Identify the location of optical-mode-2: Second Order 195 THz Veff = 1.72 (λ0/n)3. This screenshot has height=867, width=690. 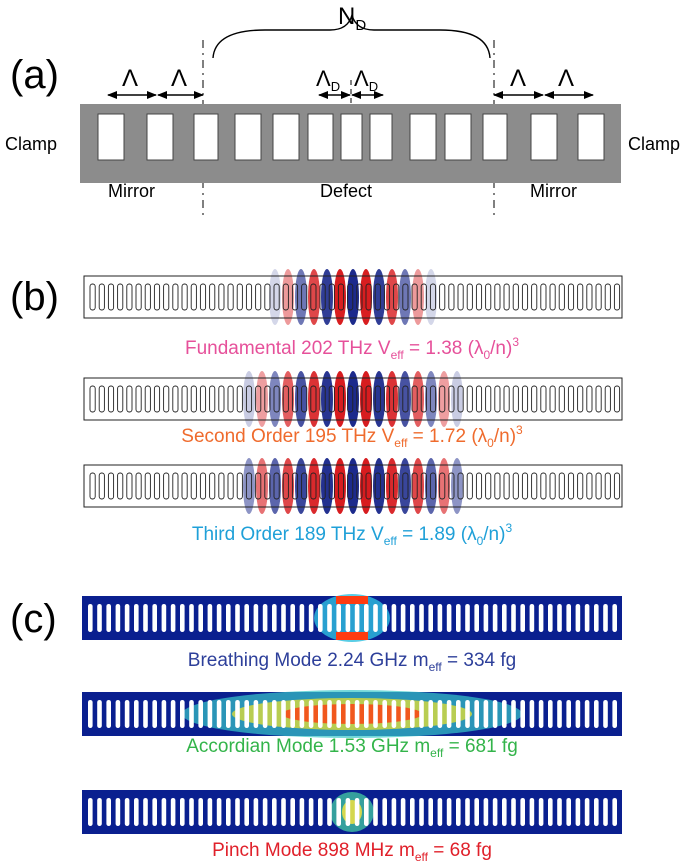
(353, 410).